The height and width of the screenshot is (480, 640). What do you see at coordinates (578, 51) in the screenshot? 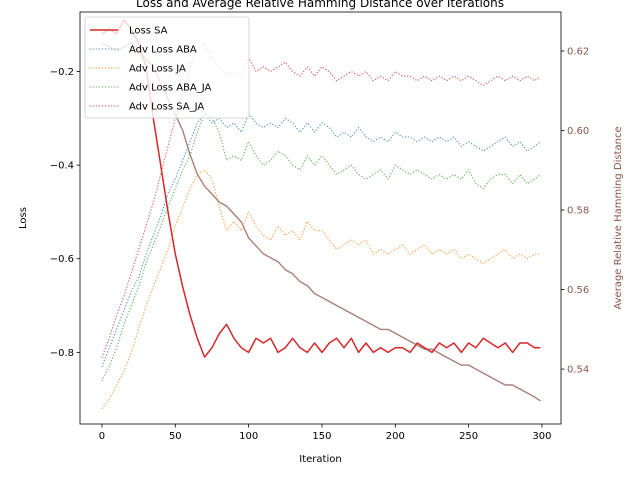
I see `y-right-tick-label: 0.62` at bounding box center [578, 51].